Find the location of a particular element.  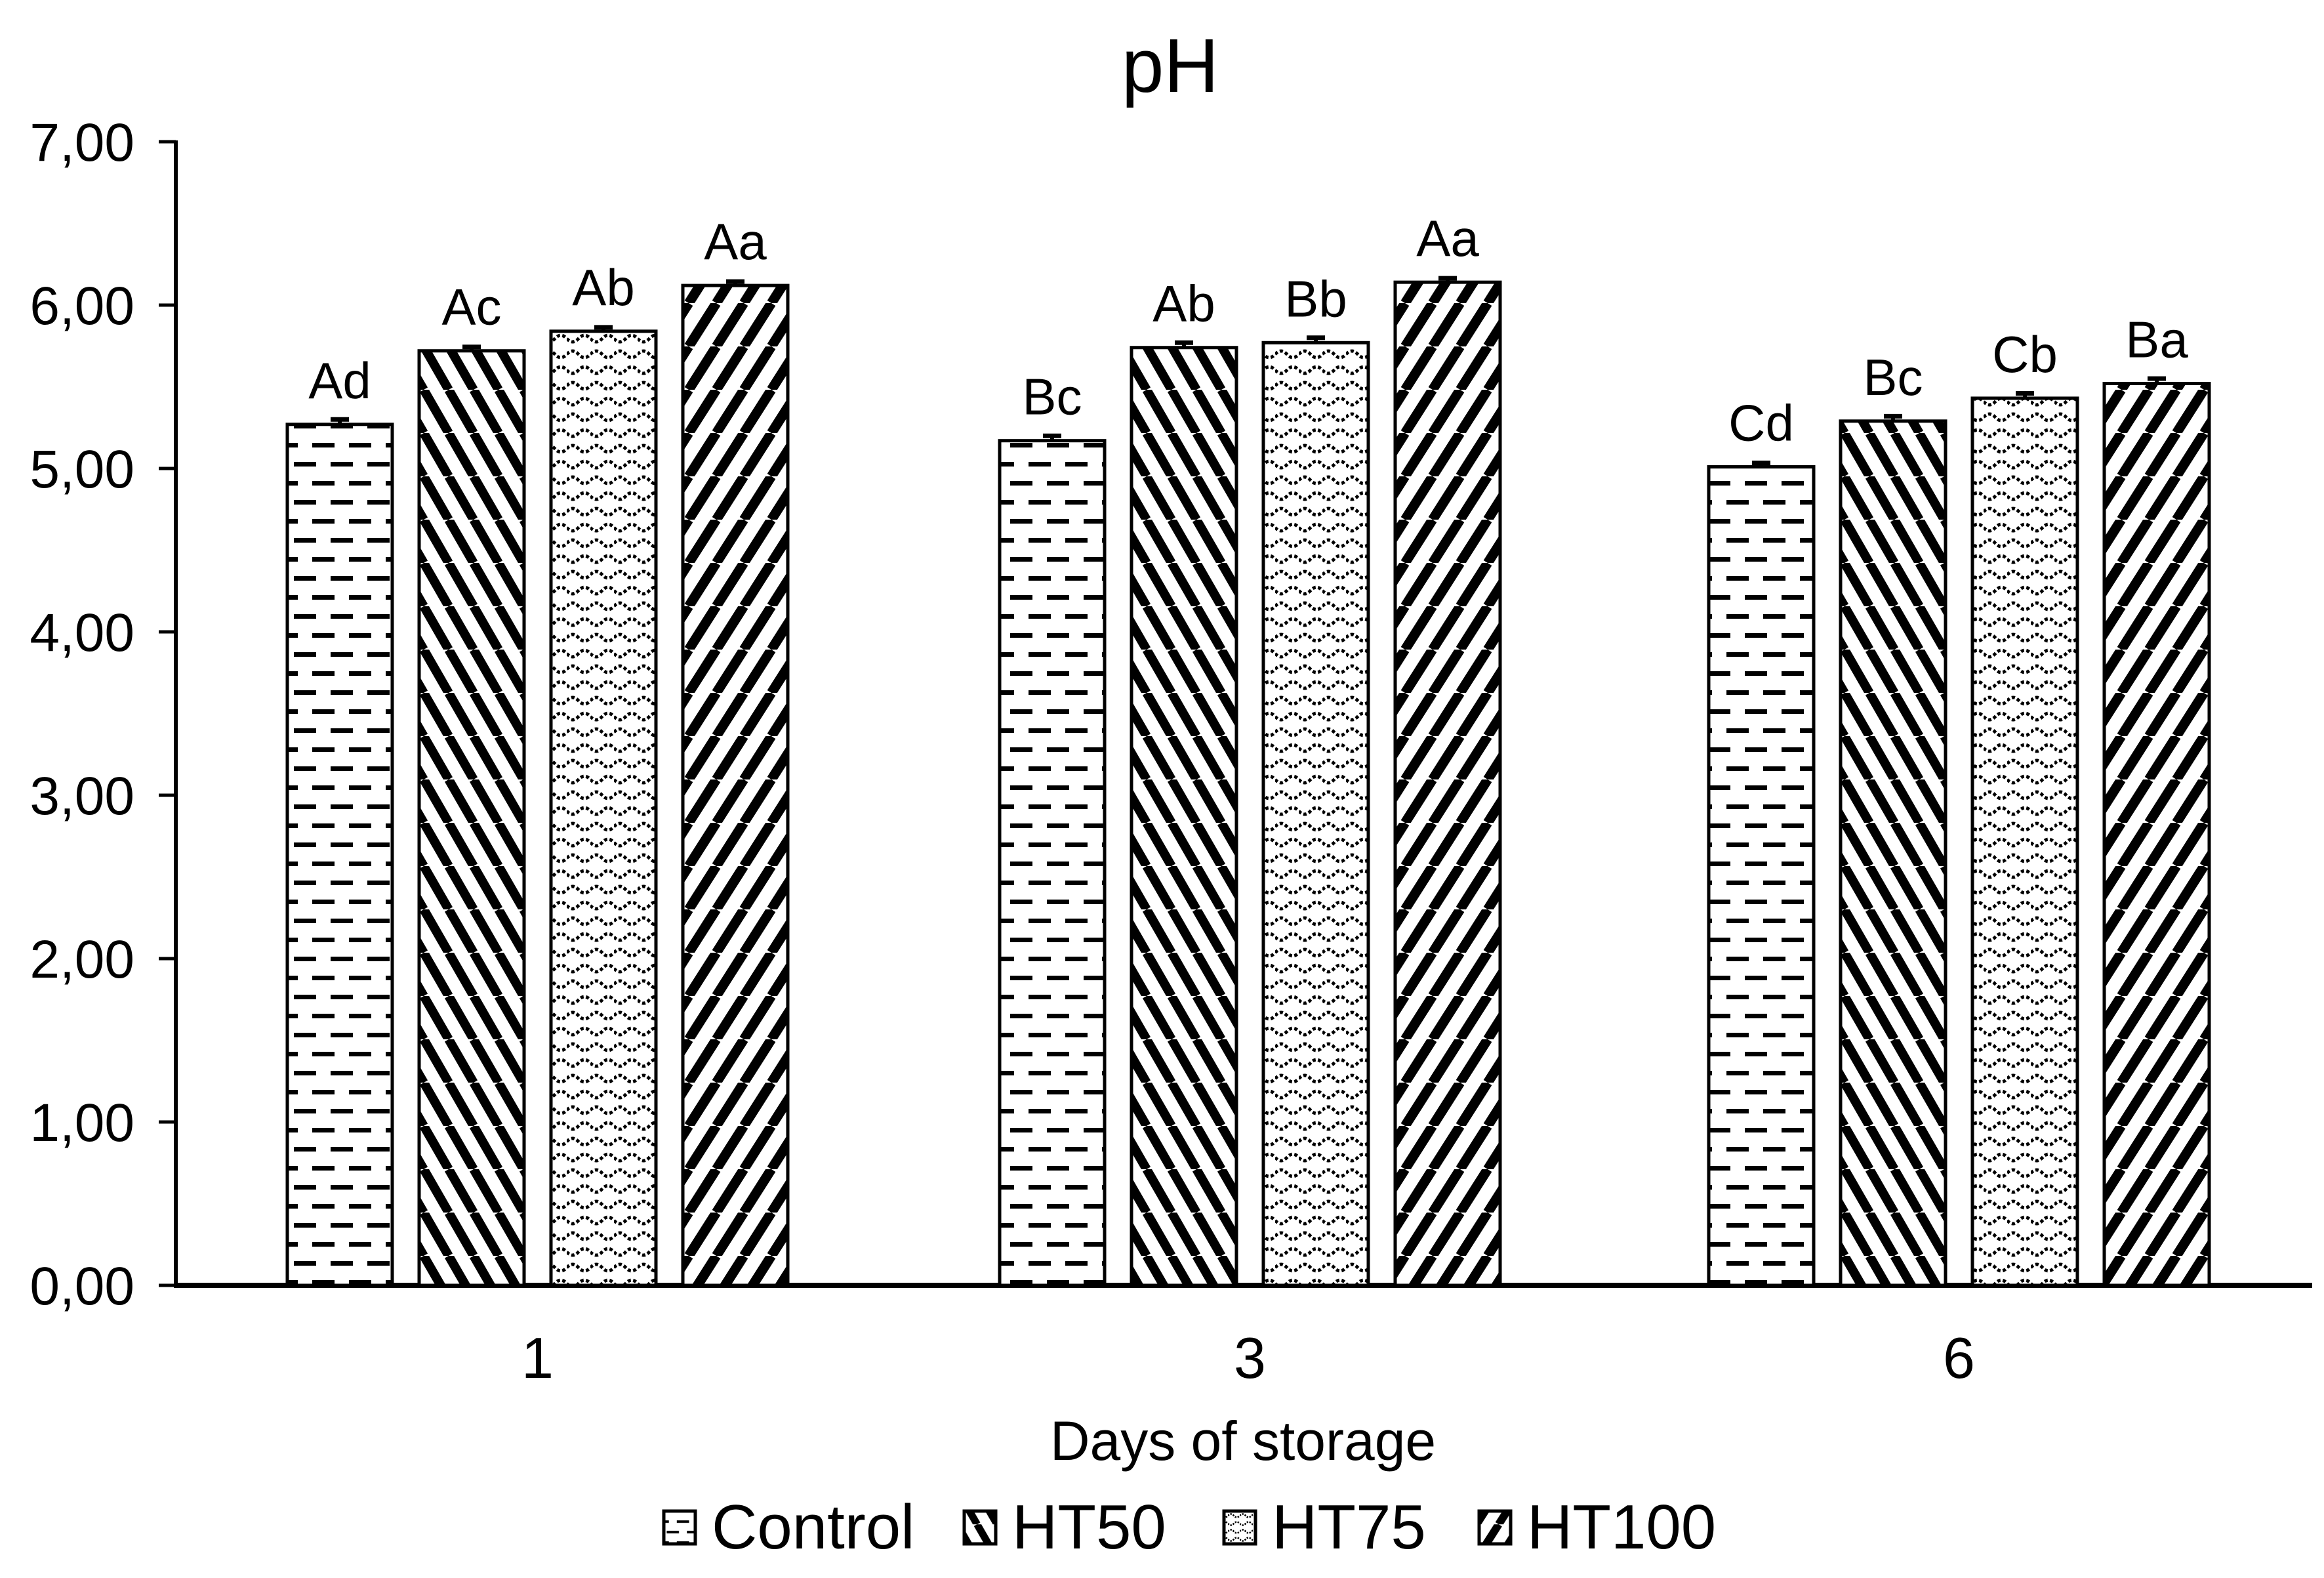

y-axis-tick-label: 3,00 is located at coordinates (82, 796).